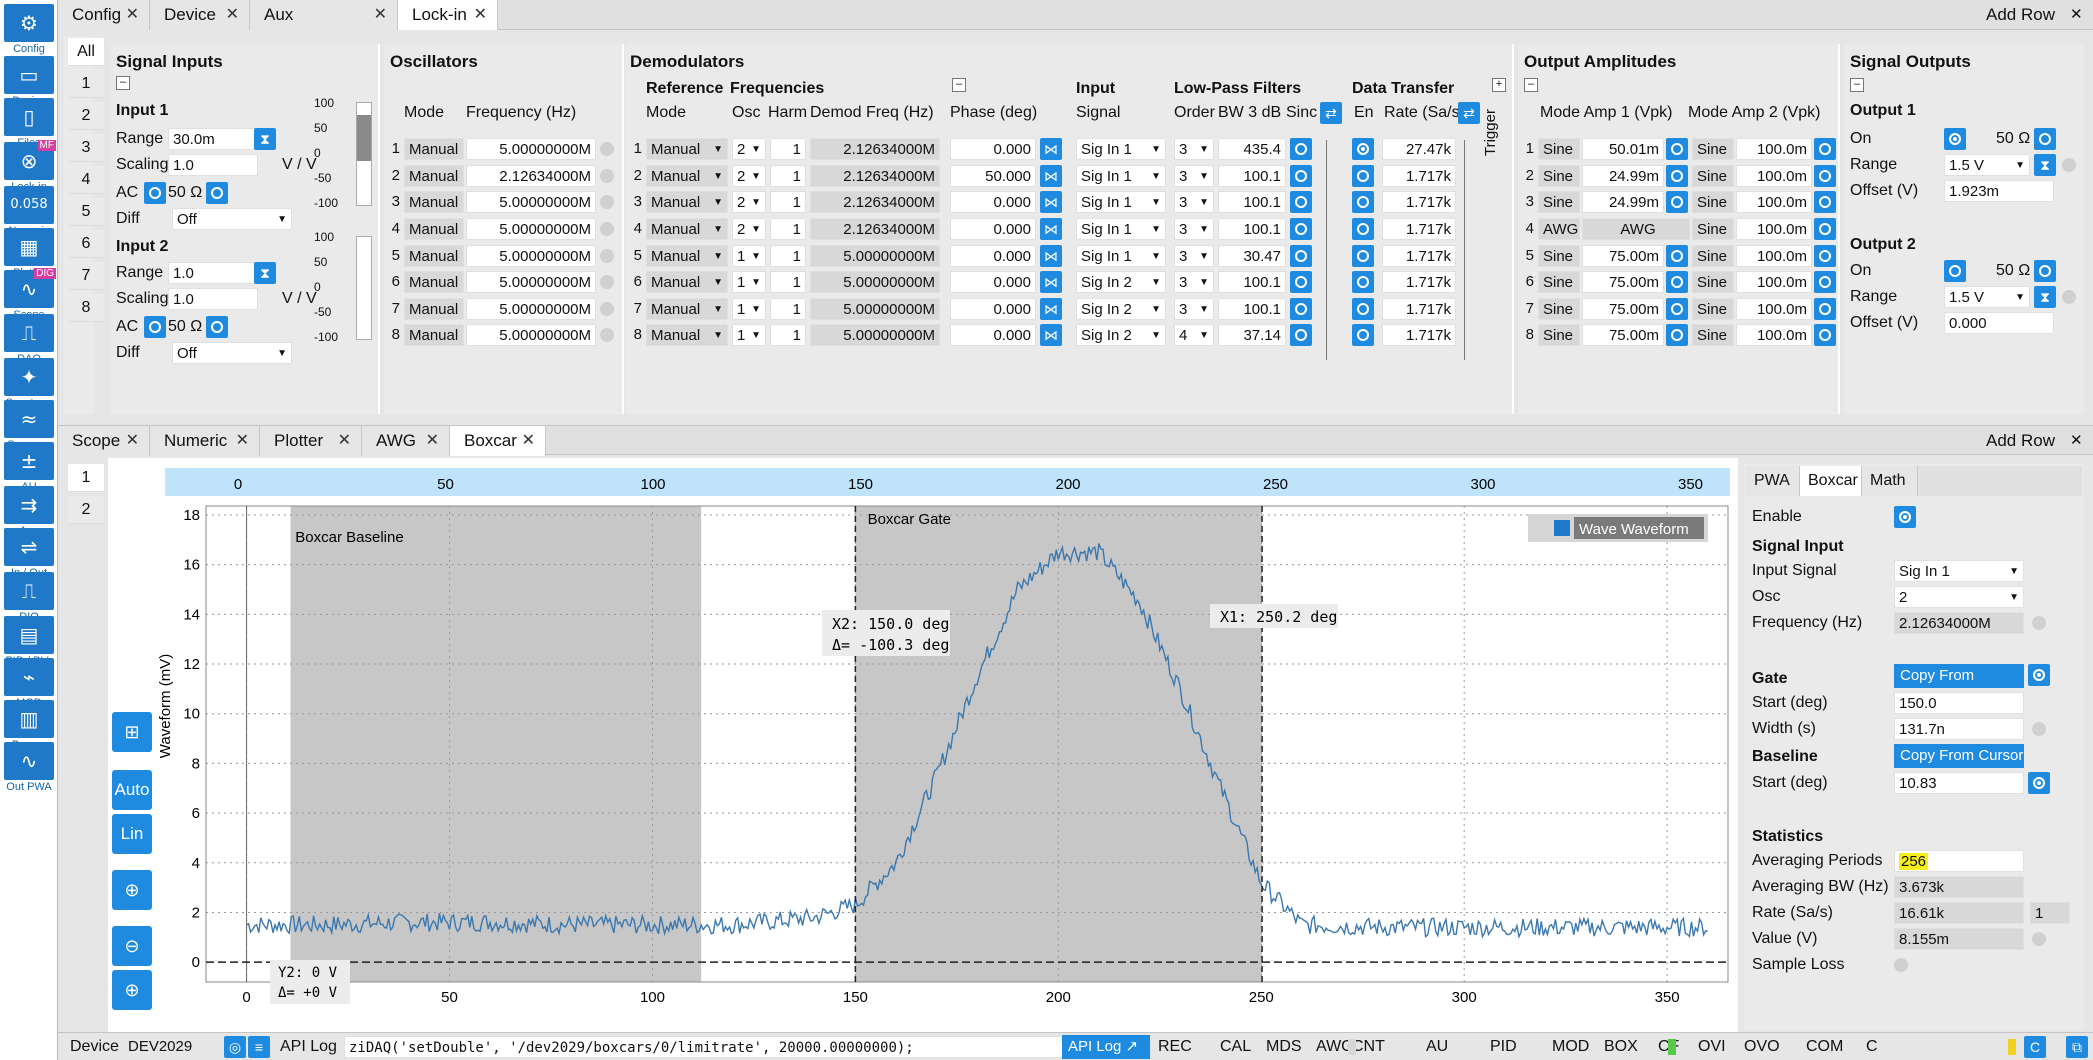 Image resolution: width=2093 pixels, height=1060 pixels. What do you see at coordinates (1503, 1046) in the screenshot?
I see `status-pid: PID` at bounding box center [1503, 1046].